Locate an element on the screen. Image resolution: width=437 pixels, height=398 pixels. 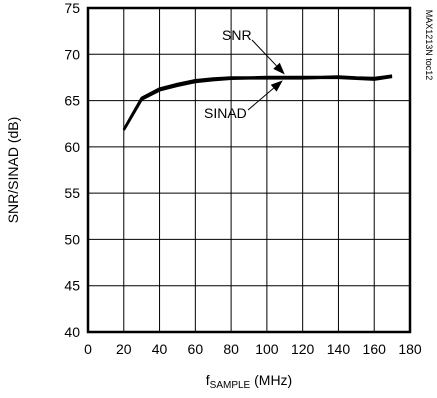
x-axis-label-main: f is located at coordinates (208, 380).